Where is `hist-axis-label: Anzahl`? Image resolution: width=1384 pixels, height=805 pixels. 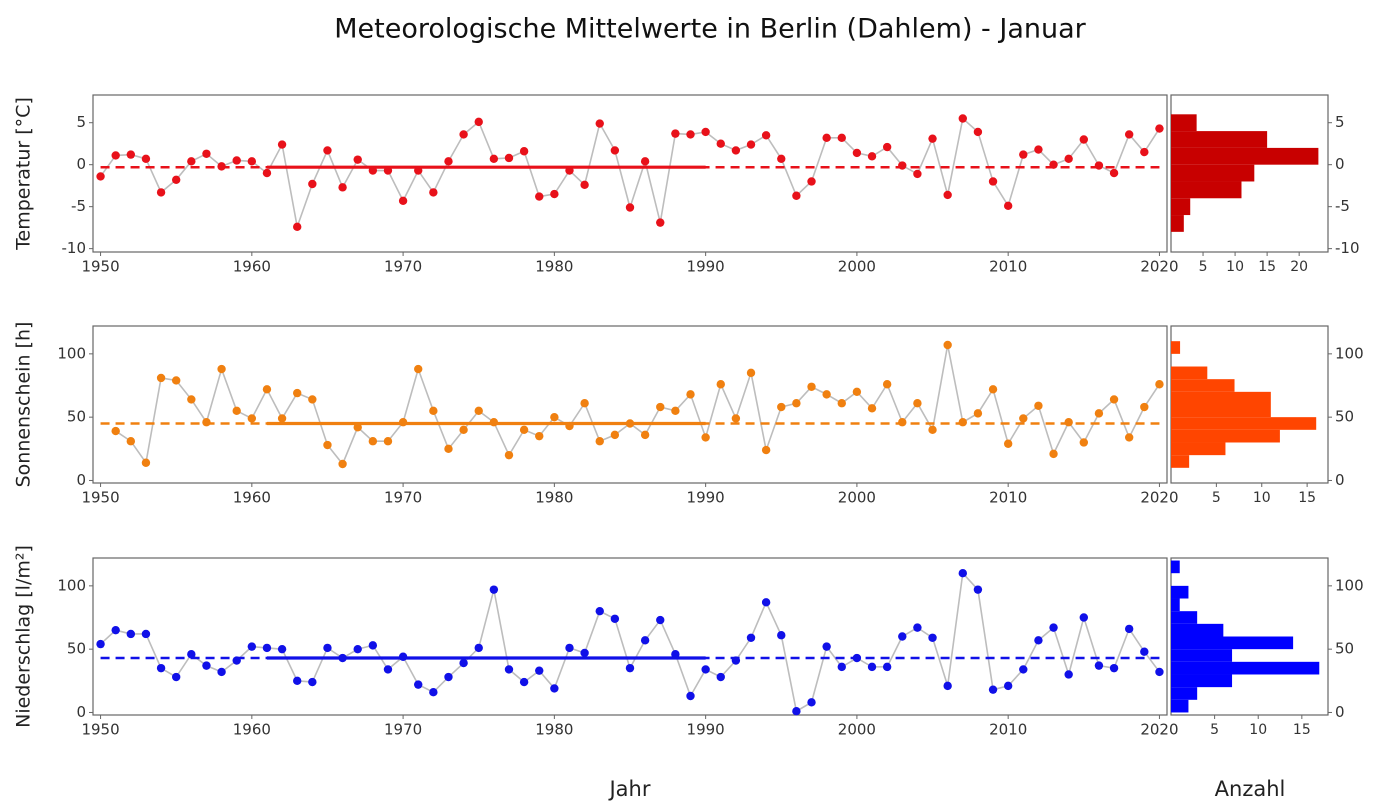
hist-axis-label: Anzahl is located at coordinates (1250, 789).